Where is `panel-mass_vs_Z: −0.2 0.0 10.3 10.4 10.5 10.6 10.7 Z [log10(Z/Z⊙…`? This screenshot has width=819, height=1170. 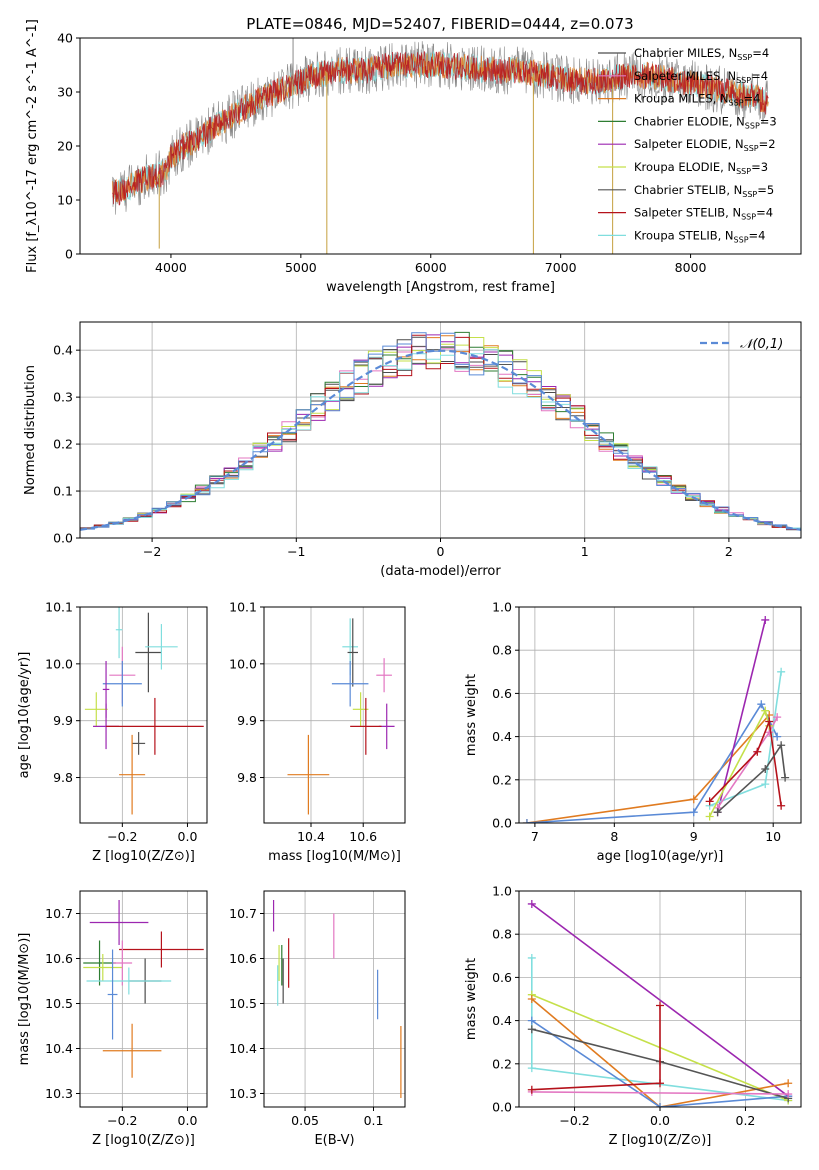 panel-mass_vs_Z: −0.2 0.0 10.3 10.4 10.5 10.6 10.7 Z [log10(Z/Z⊙… is located at coordinates (112, 1019).